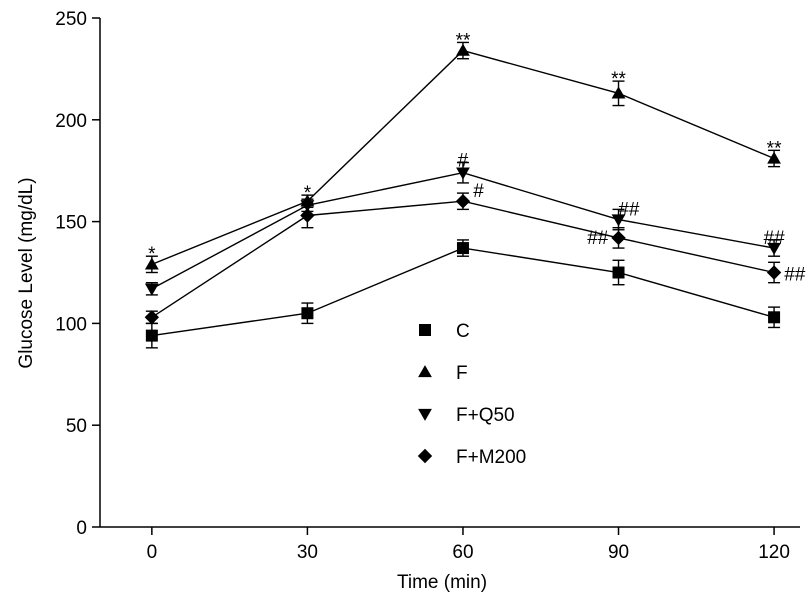 Image resolution: width=811 pixels, height=597 pixels. Describe the element at coordinates (81, 528) in the screenshot. I see `y-tick-label: 0` at that location.